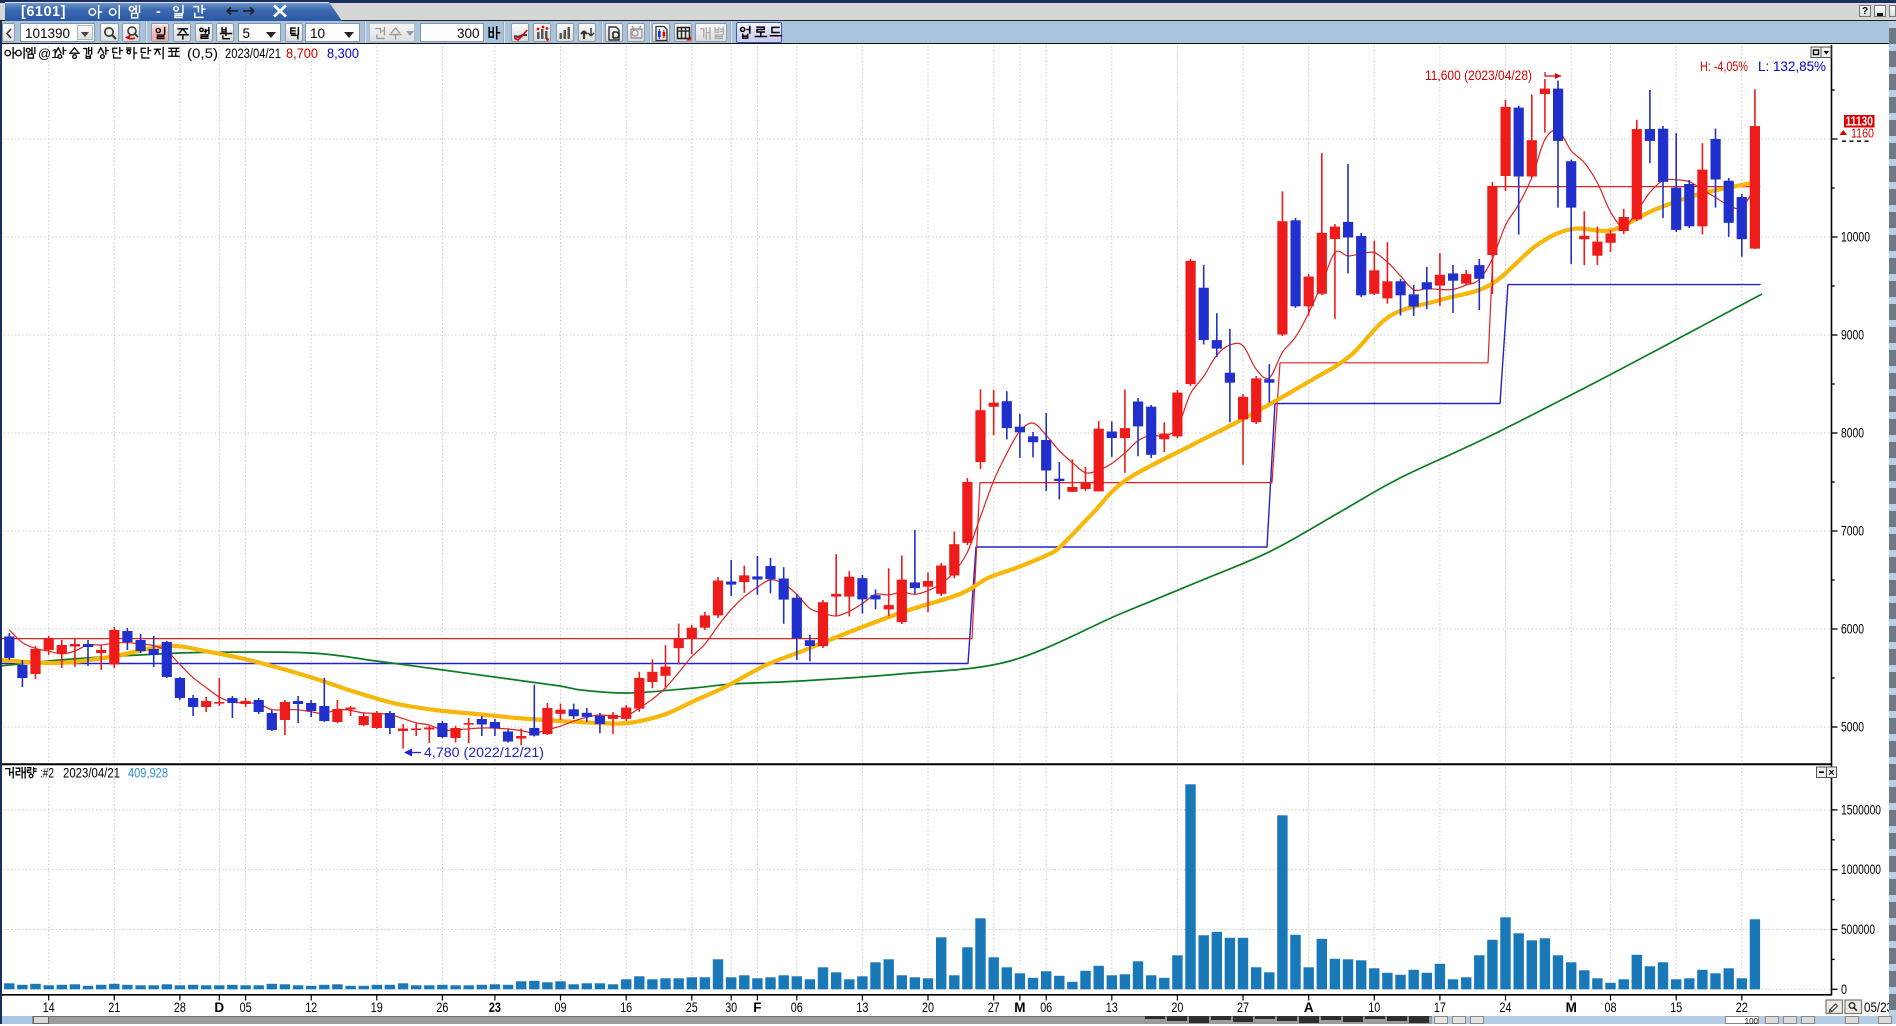 The image size is (1896, 1026). I want to click on svg-text: 11,600 (2023/04/28), so click(1478, 75).